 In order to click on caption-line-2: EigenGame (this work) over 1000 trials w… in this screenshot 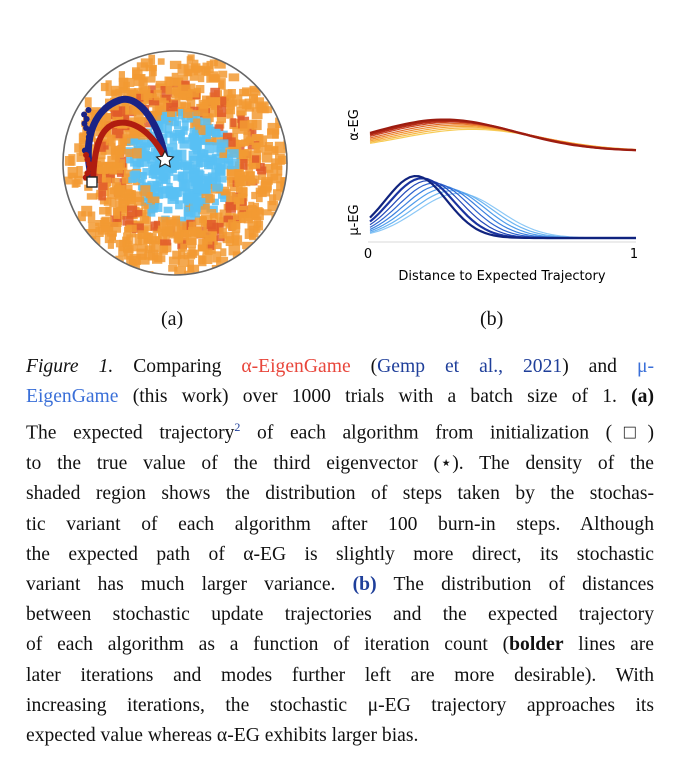, I will do `click(340, 397)`.